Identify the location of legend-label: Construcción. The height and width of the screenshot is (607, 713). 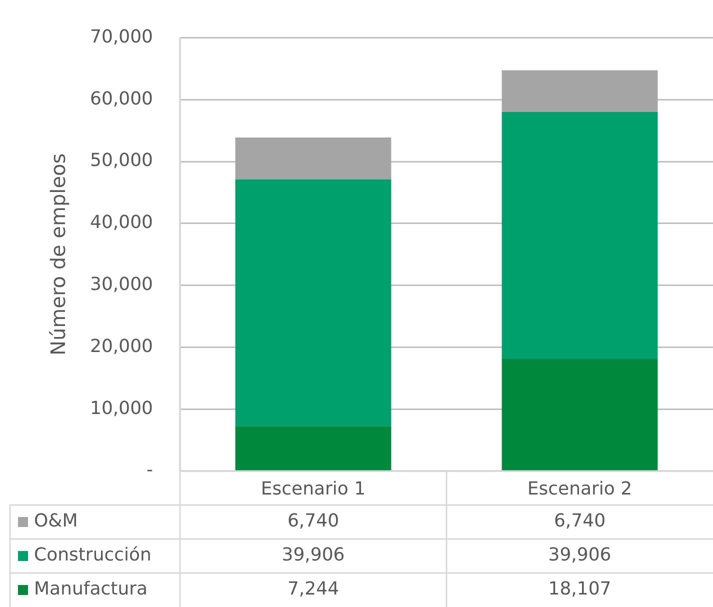
(93, 555).